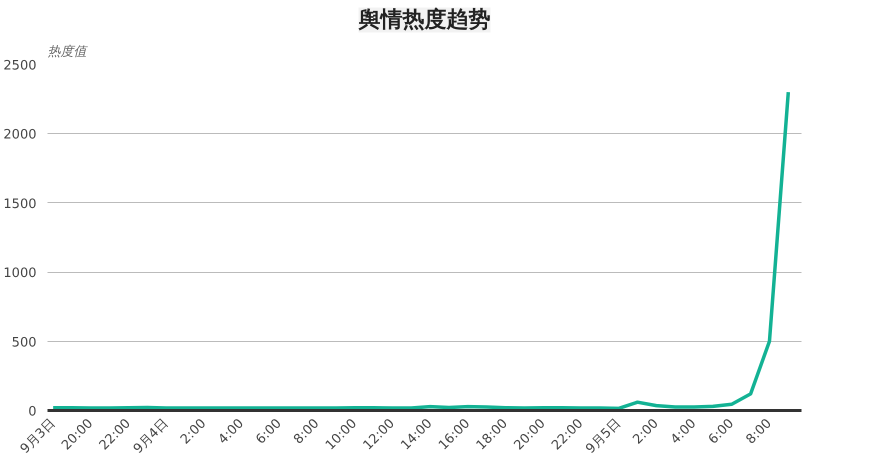 Image resolution: width=883 pixels, height=474 pixels. What do you see at coordinates (68, 52) in the screenshot?
I see `y-axis-title: 热度值` at bounding box center [68, 52].